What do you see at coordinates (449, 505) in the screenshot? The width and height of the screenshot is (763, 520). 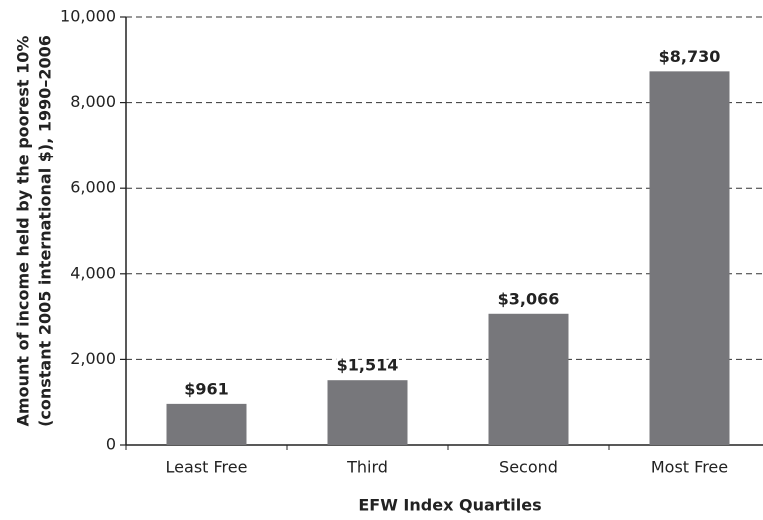 I see `x-axis-label: EFW Index Quartiles` at bounding box center [449, 505].